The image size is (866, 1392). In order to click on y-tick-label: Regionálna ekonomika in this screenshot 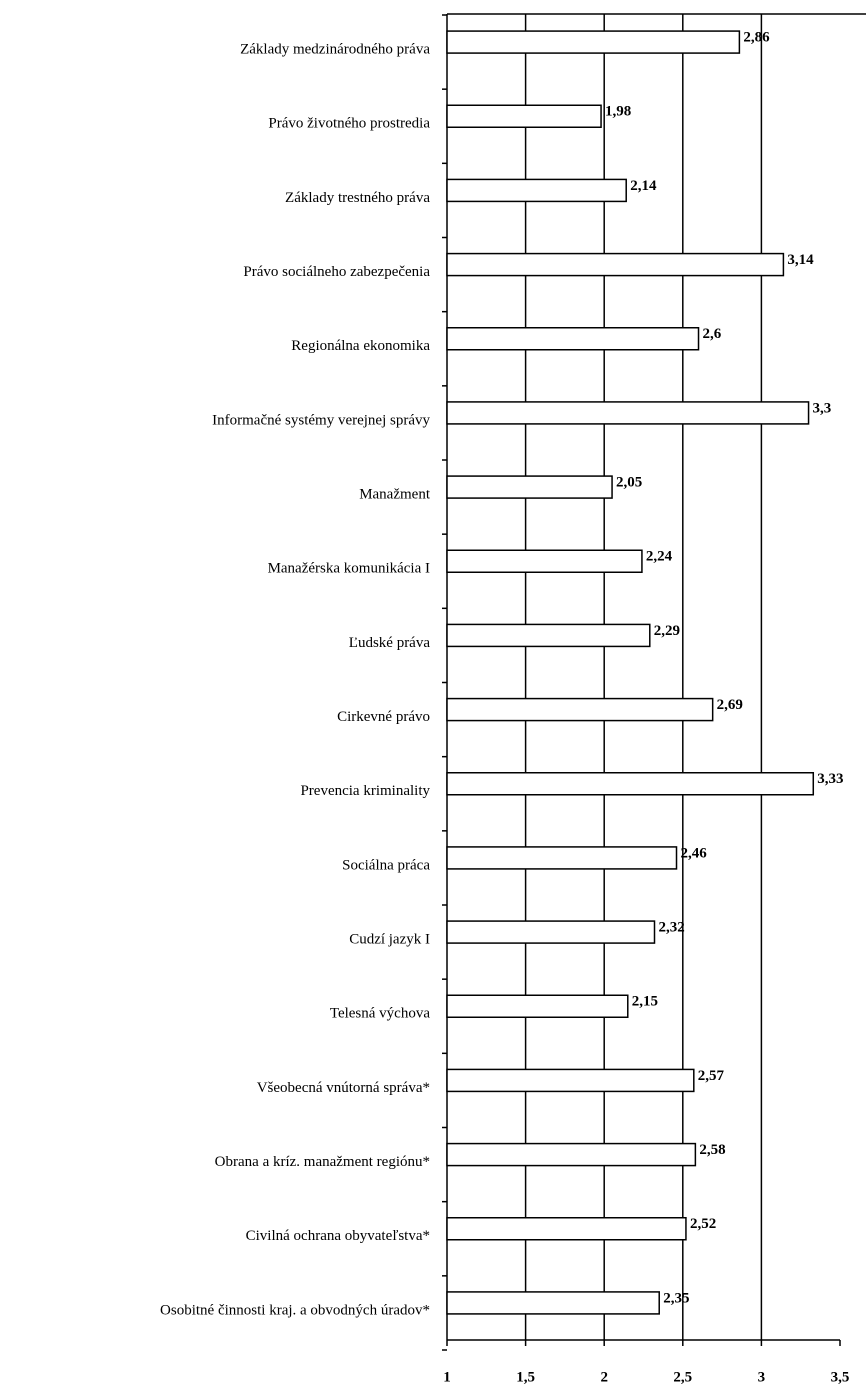, I will do `click(360, 346)`.